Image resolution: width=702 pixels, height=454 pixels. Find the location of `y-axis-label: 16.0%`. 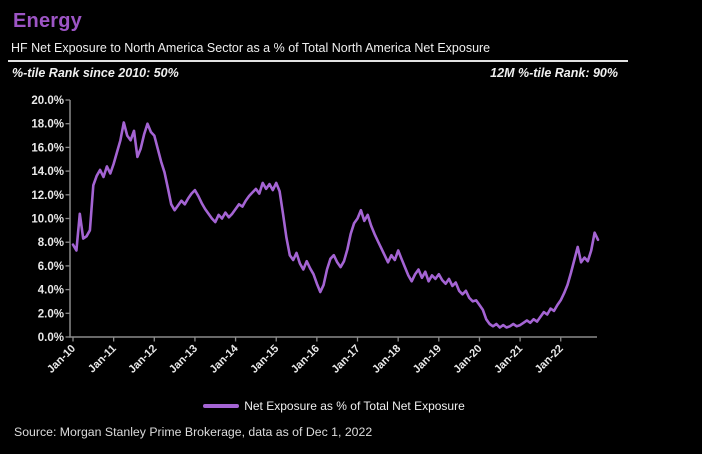

y-axis-label: 16.0% is located at coordinates (47, 148).